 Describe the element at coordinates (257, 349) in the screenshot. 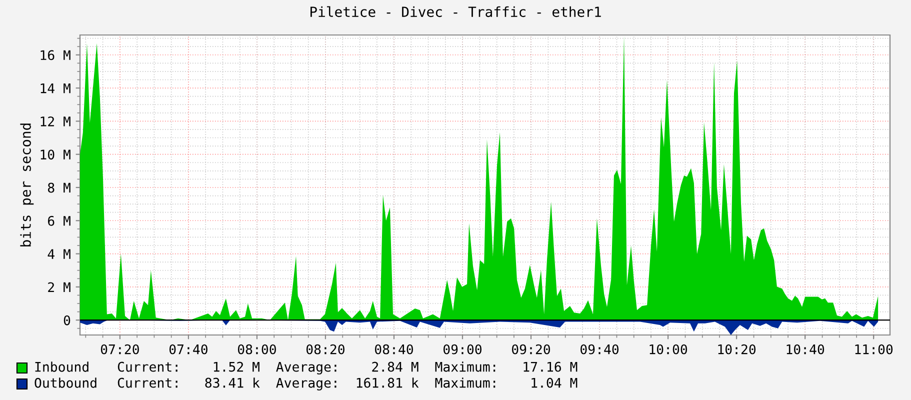

I see `x-tick-label: 08:00` at that location.